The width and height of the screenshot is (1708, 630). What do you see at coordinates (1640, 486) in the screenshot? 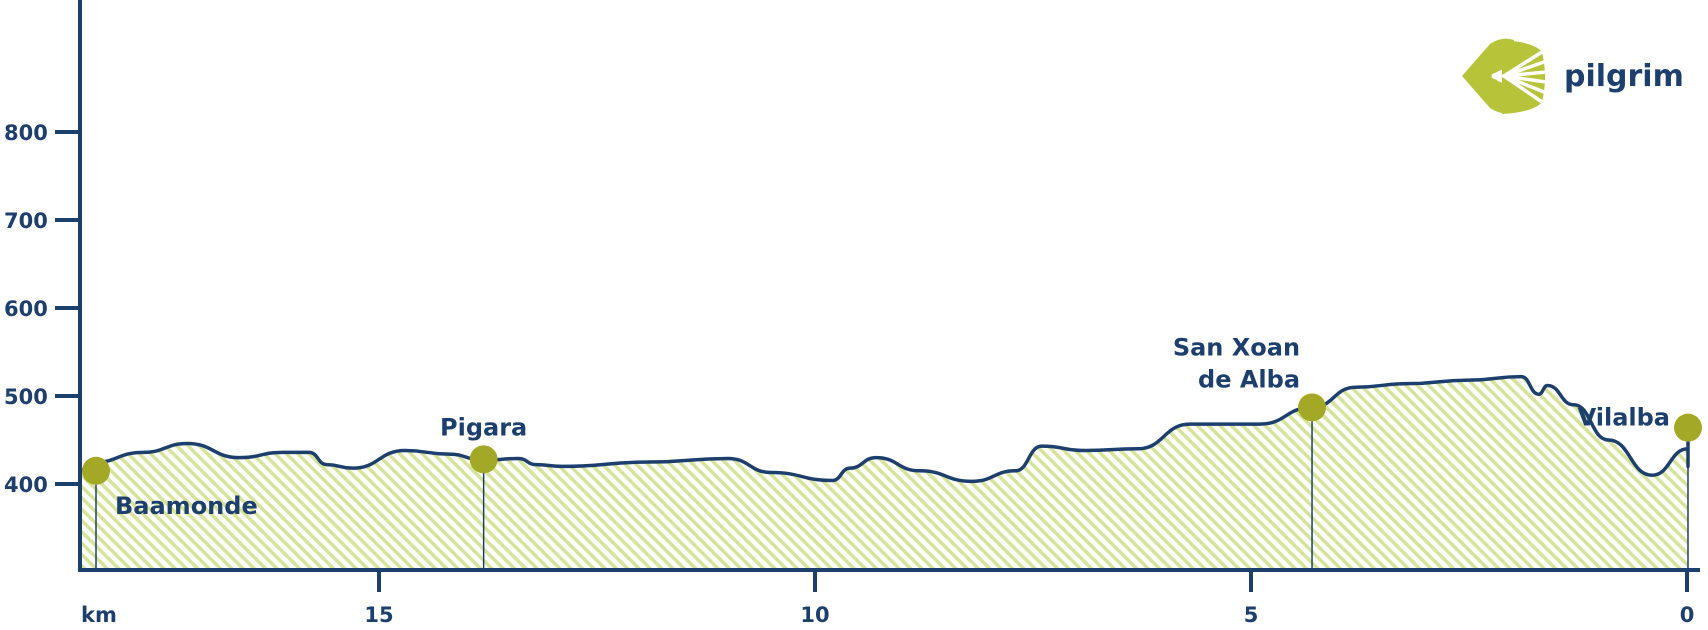
I see `town-marker: Vilalba` at bounding box center [1640, 486].